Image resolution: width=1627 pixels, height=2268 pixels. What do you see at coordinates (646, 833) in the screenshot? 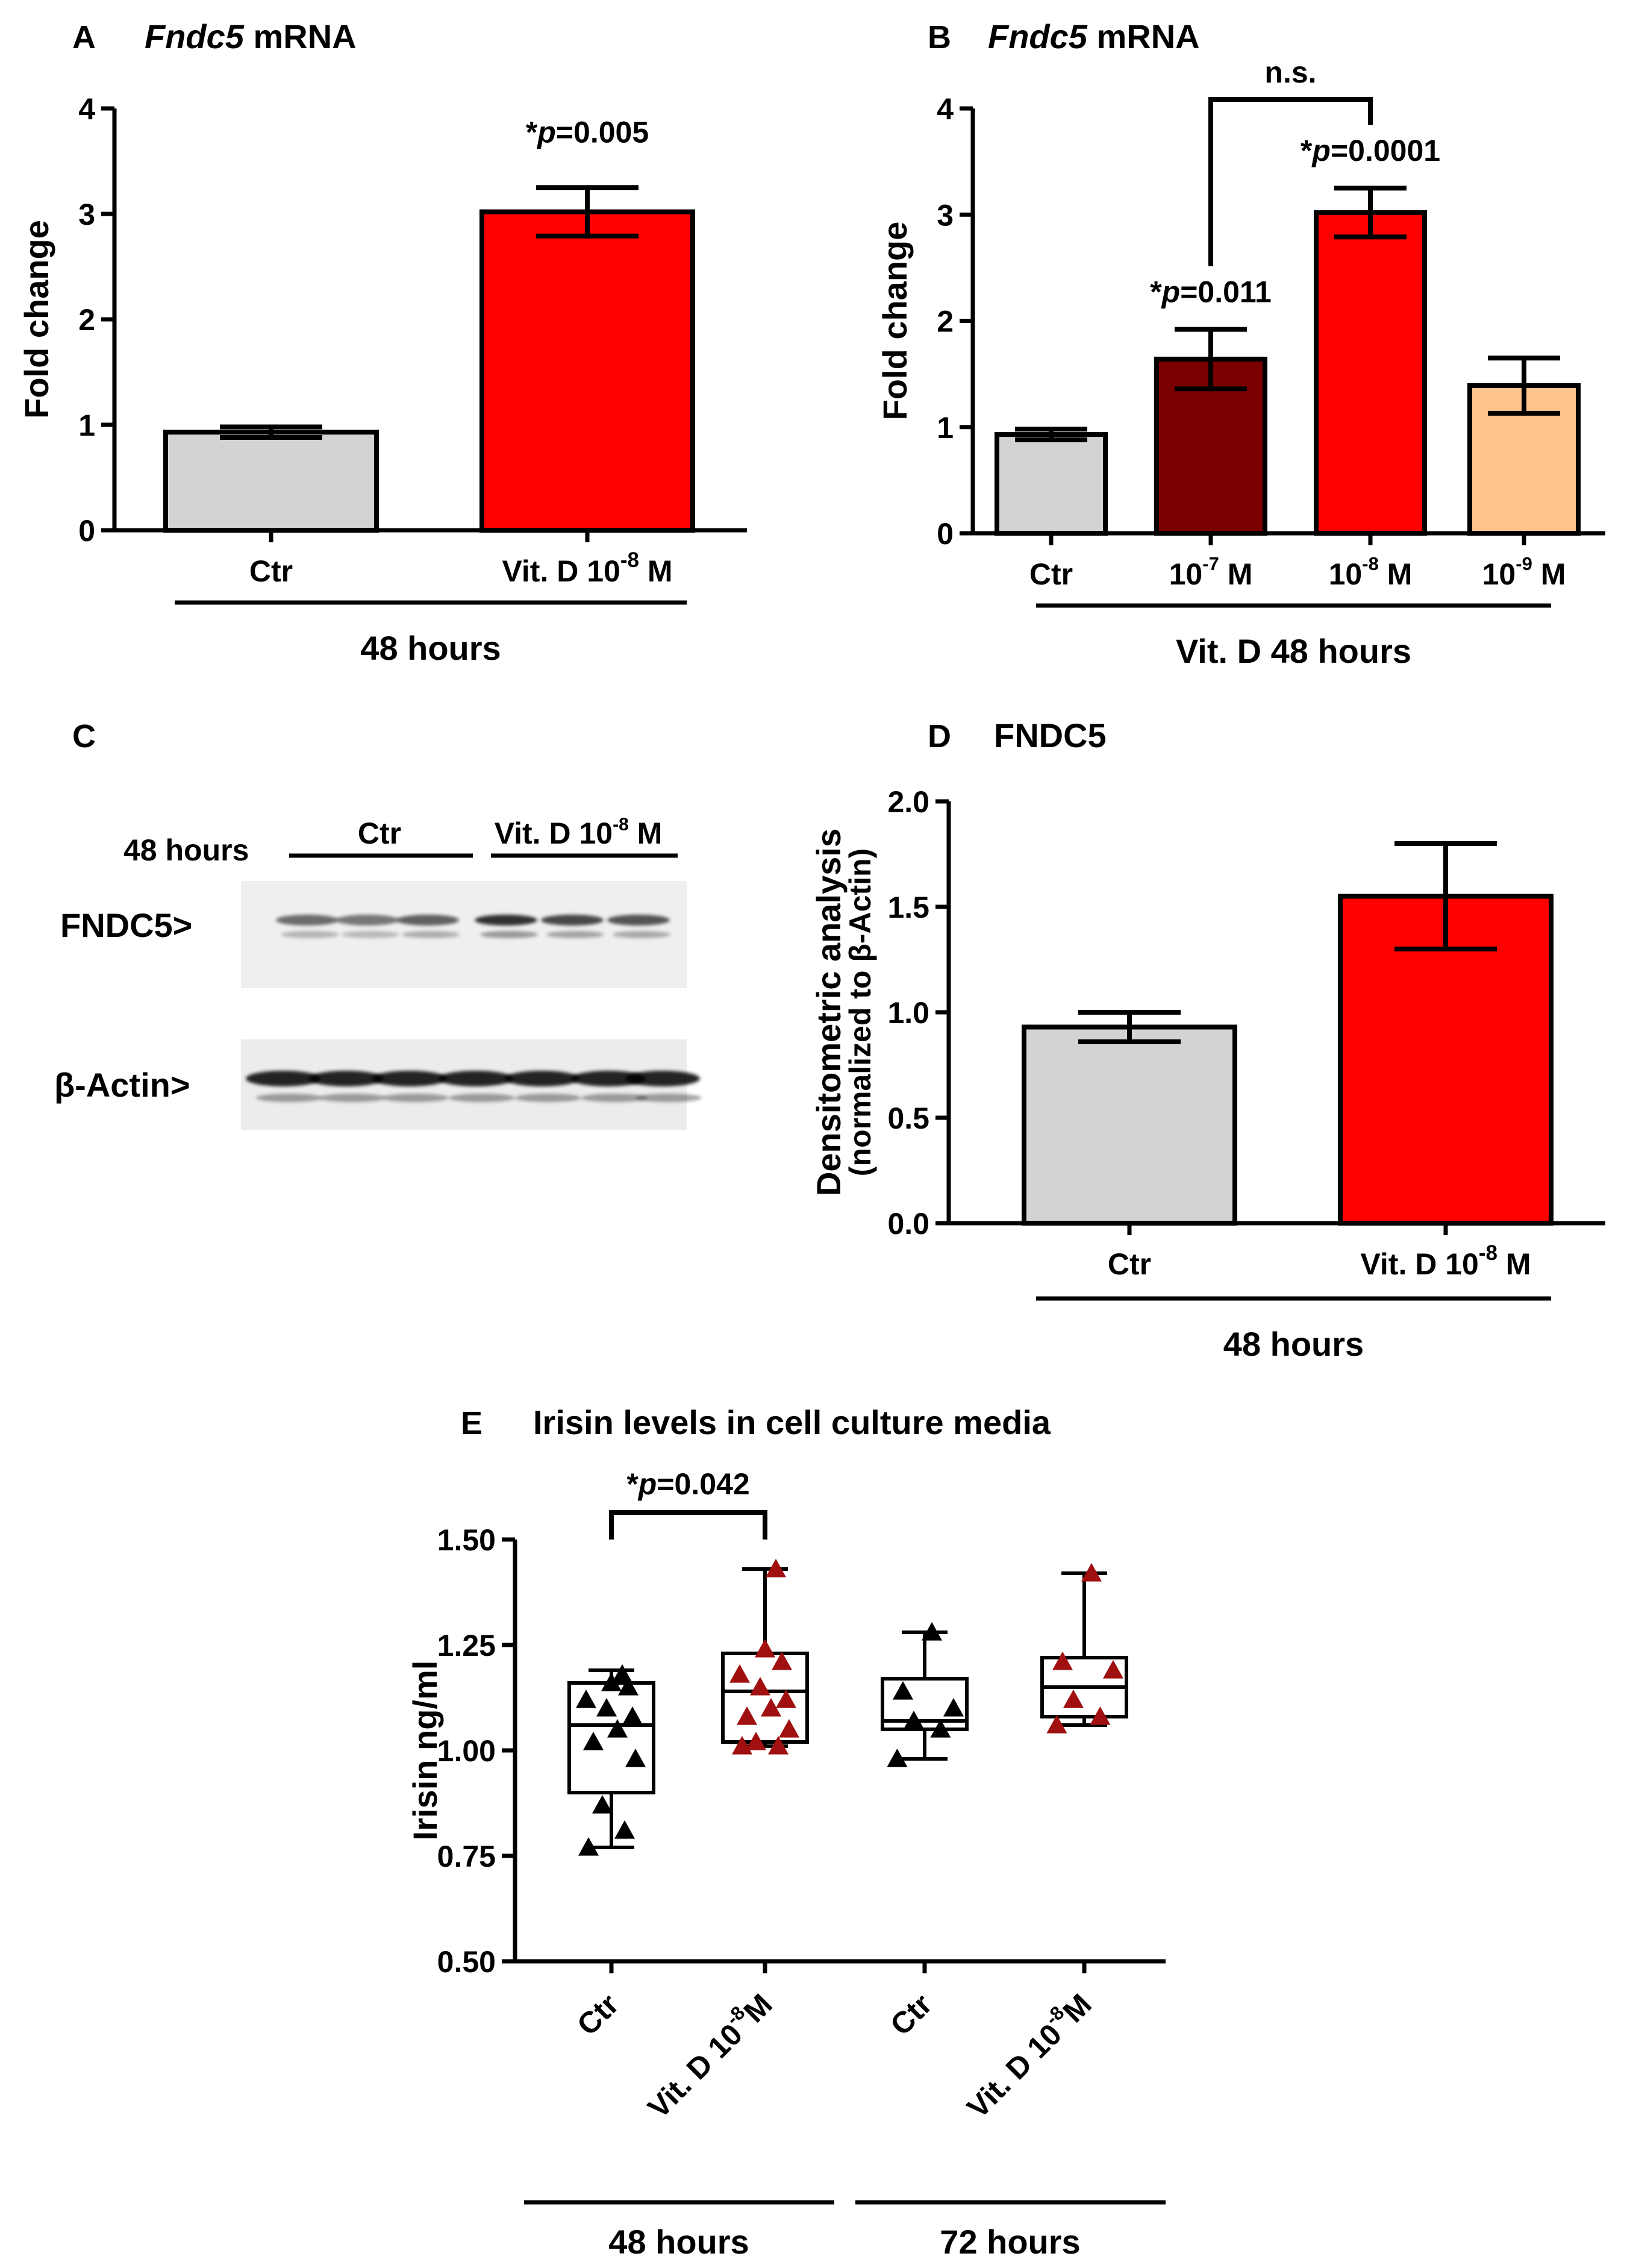
I see `blot-group-vitd-after: M` at bounding box center [646, 833].